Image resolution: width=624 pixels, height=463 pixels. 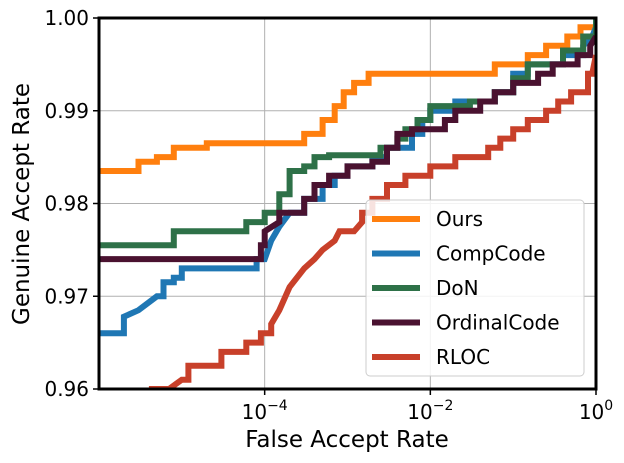 I want to click on x-axis-label: False Accept Rate, so click(x=347, y=440).